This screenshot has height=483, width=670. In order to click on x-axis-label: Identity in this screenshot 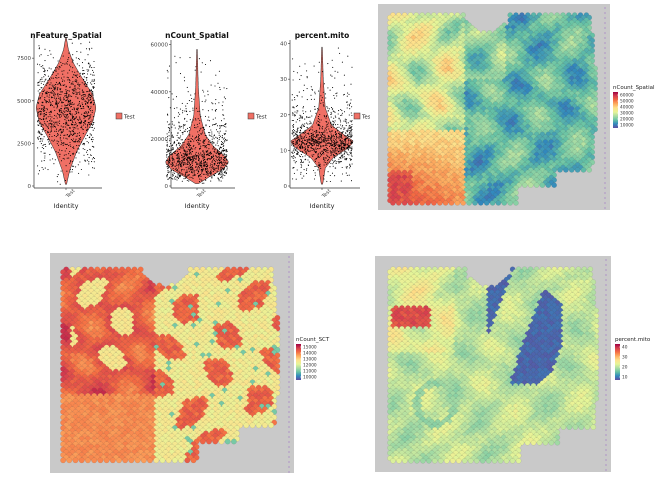, I will do `click(322, 206)`.